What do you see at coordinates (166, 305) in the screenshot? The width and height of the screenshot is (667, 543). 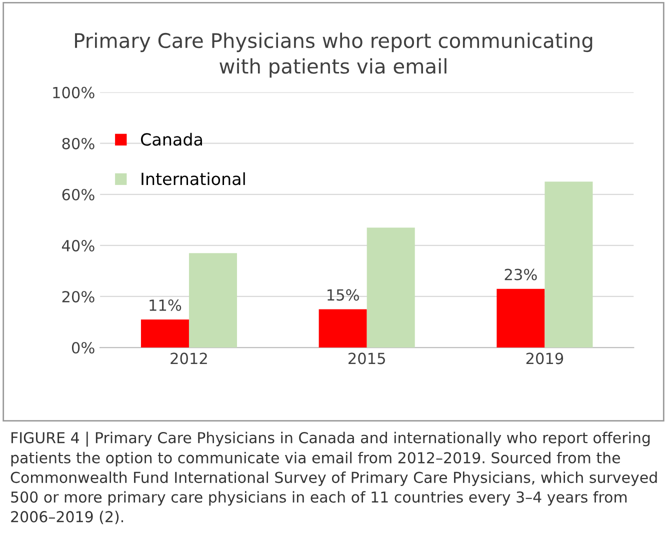 I see `data-label: 11%` at bounding box center [166, 305].